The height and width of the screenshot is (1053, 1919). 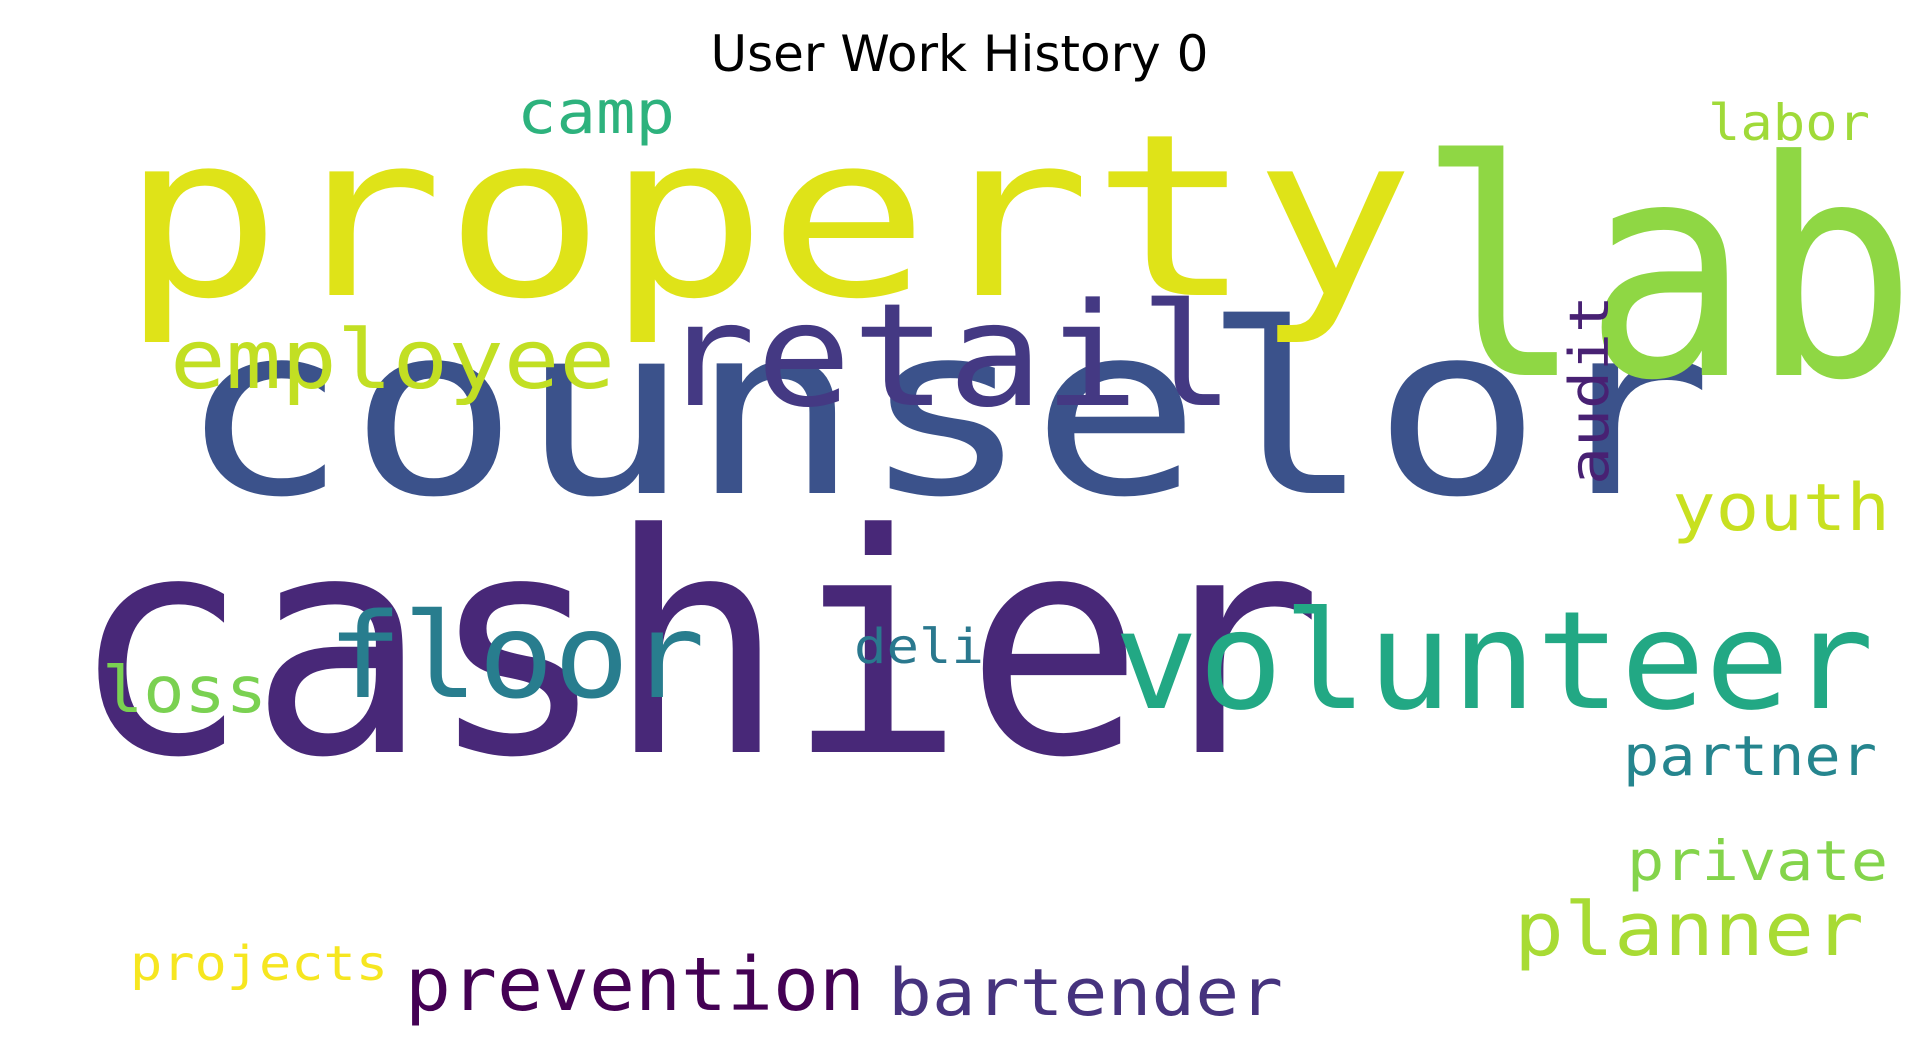 I want to click on cloud-word-lab: lab, so click(x=1667, y=271).